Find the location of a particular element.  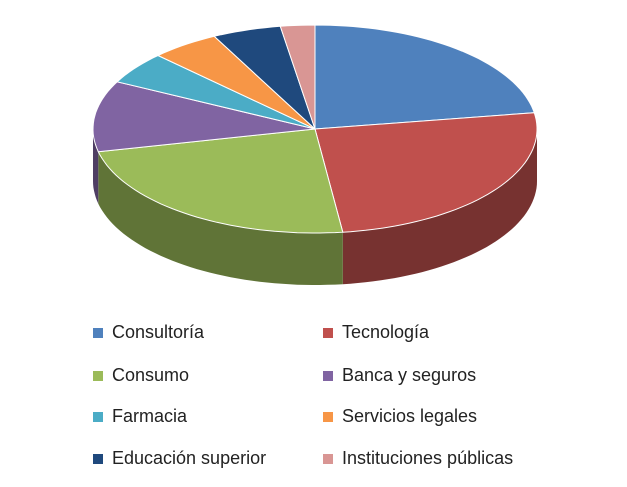

legend-label: Consultoría is located at coordinates (158, 332).